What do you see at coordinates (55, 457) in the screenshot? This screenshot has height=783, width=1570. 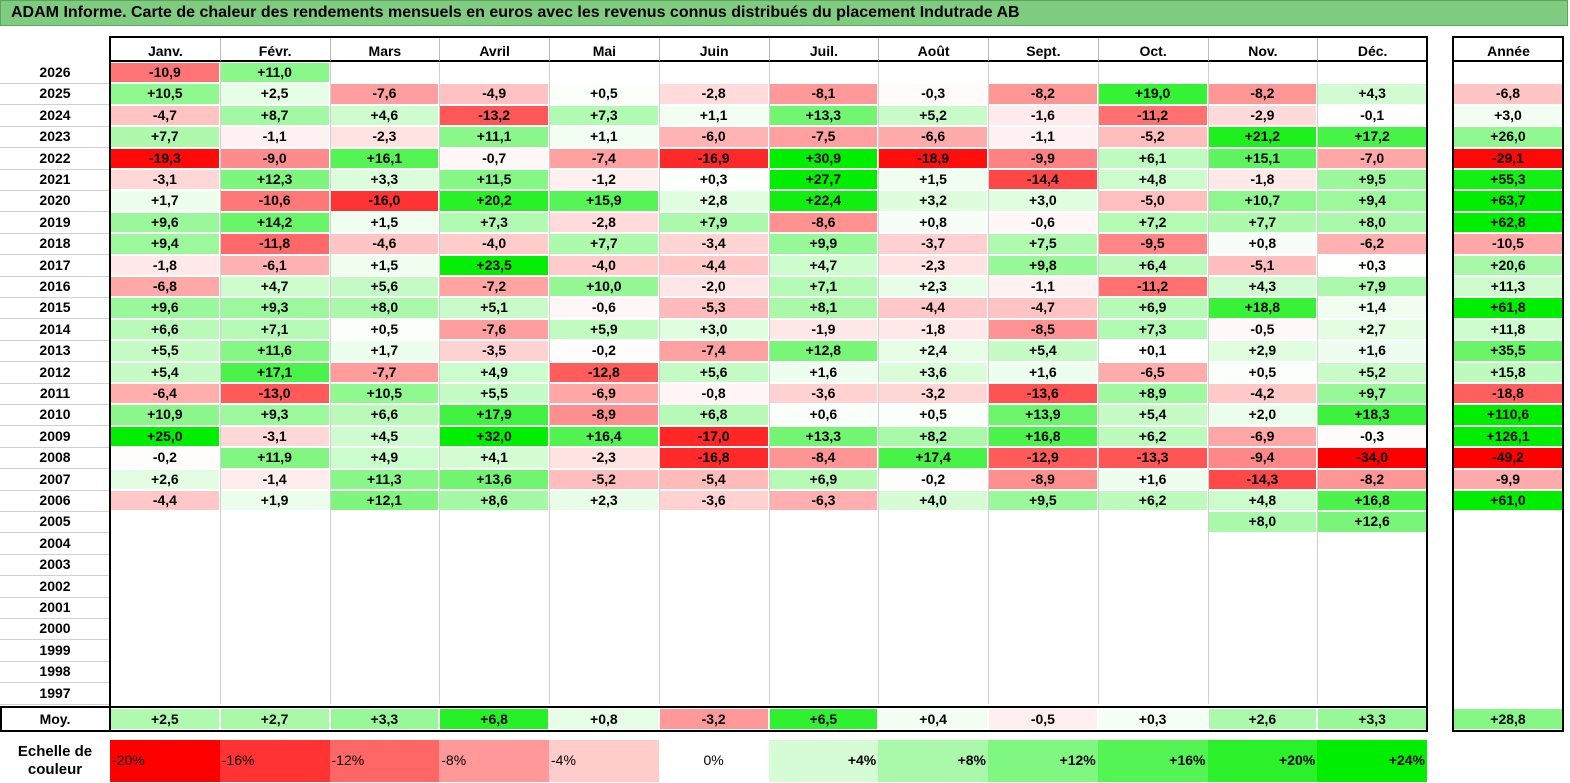 I see `row-year-label: 2008` at bounding box center [55, 457].